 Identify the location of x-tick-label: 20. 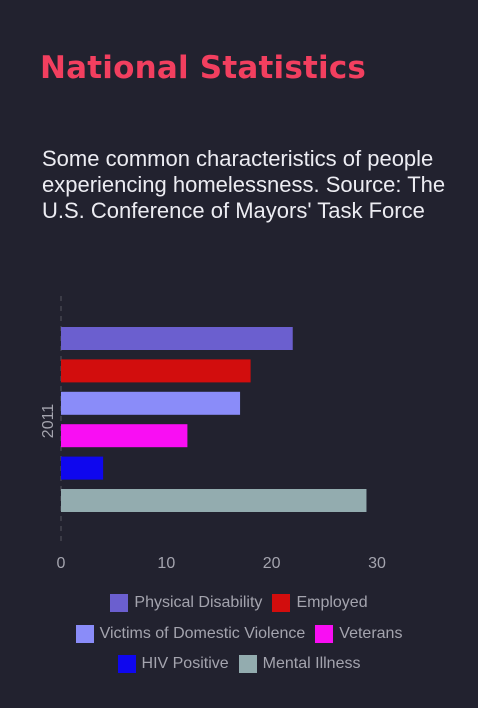
(272, 563).